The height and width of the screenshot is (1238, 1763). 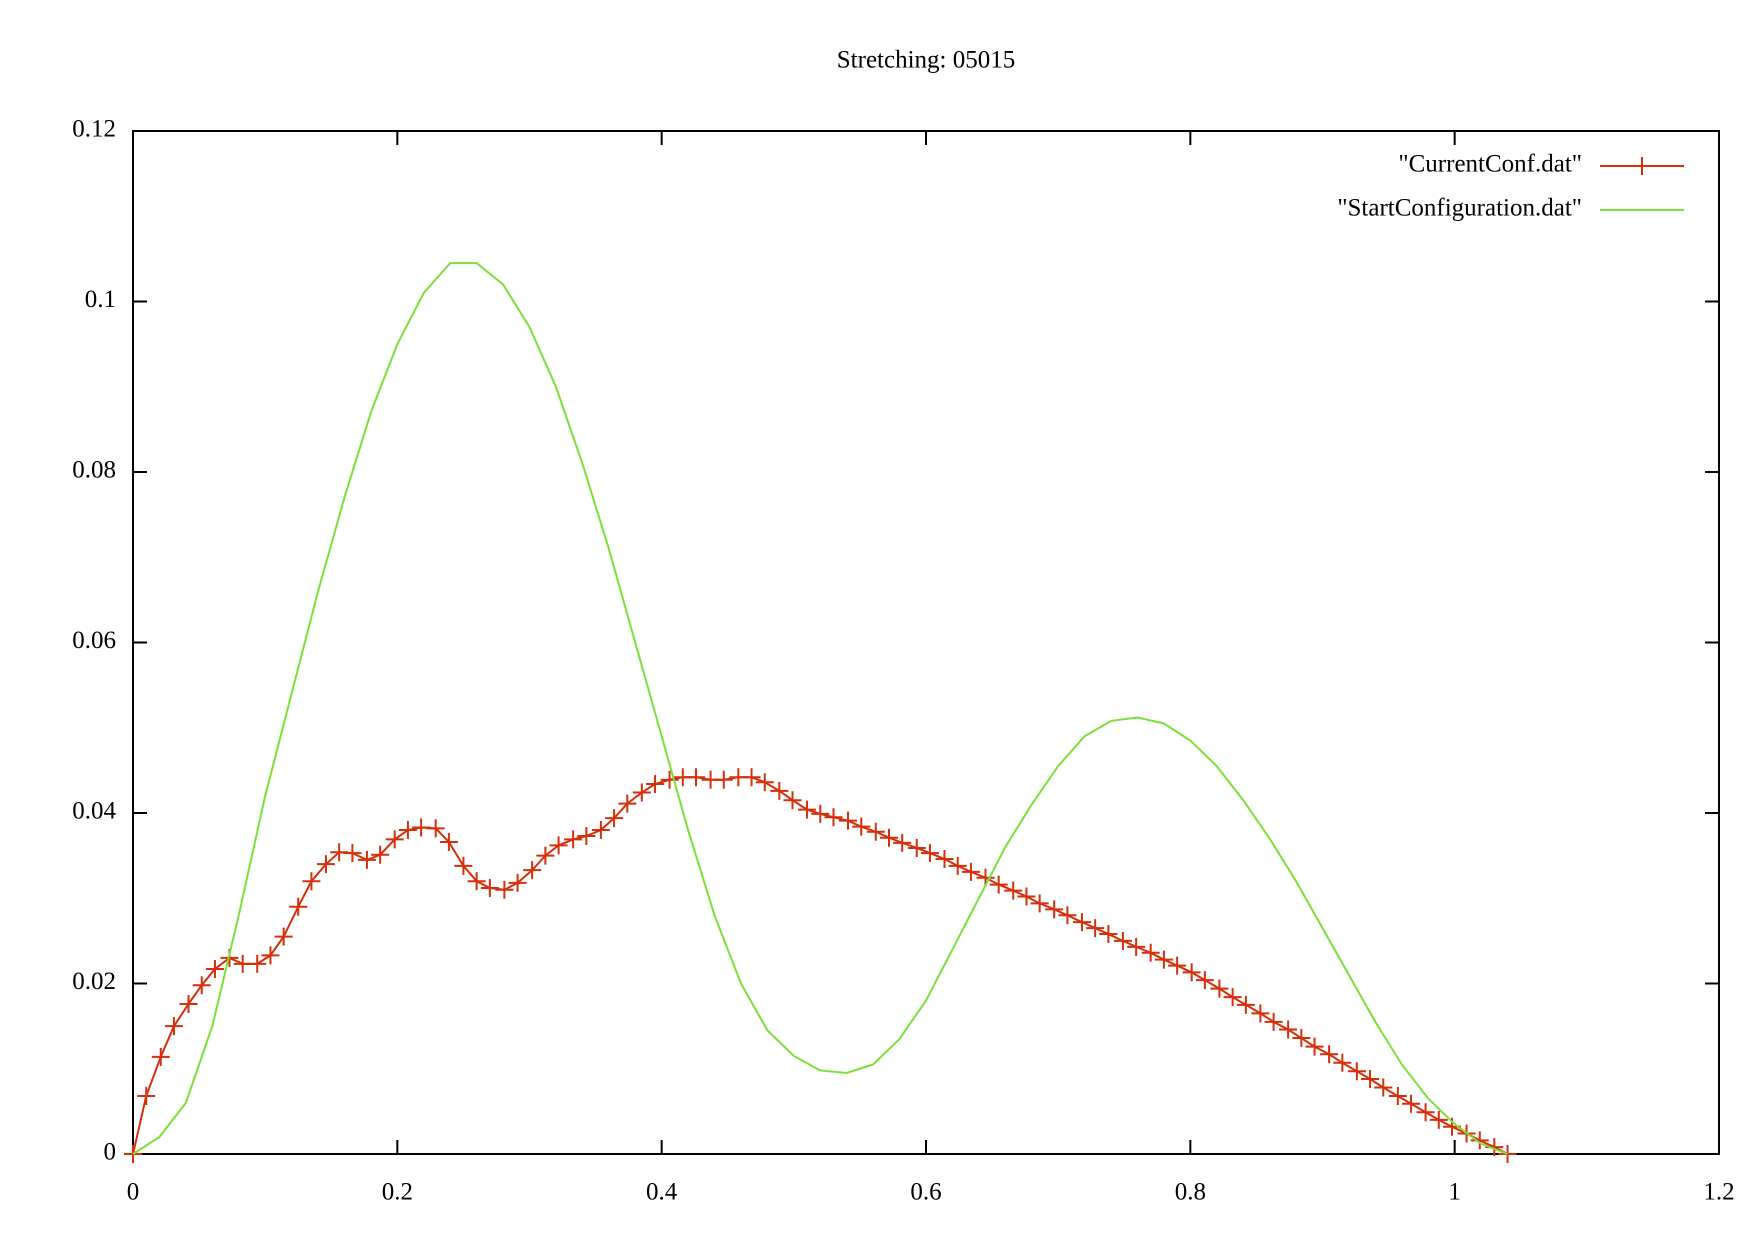 I want to click on x-tick-label: 0, so click(x=133, y=1192).